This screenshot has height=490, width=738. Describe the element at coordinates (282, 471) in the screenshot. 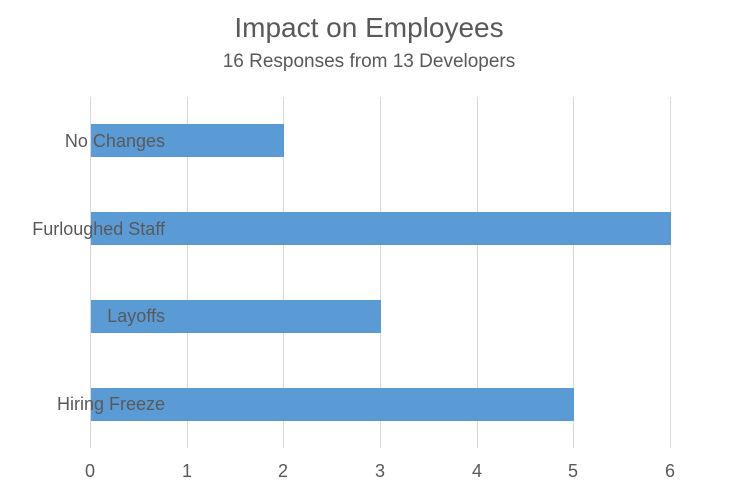

I see `x-tick-label: 2` at that location.